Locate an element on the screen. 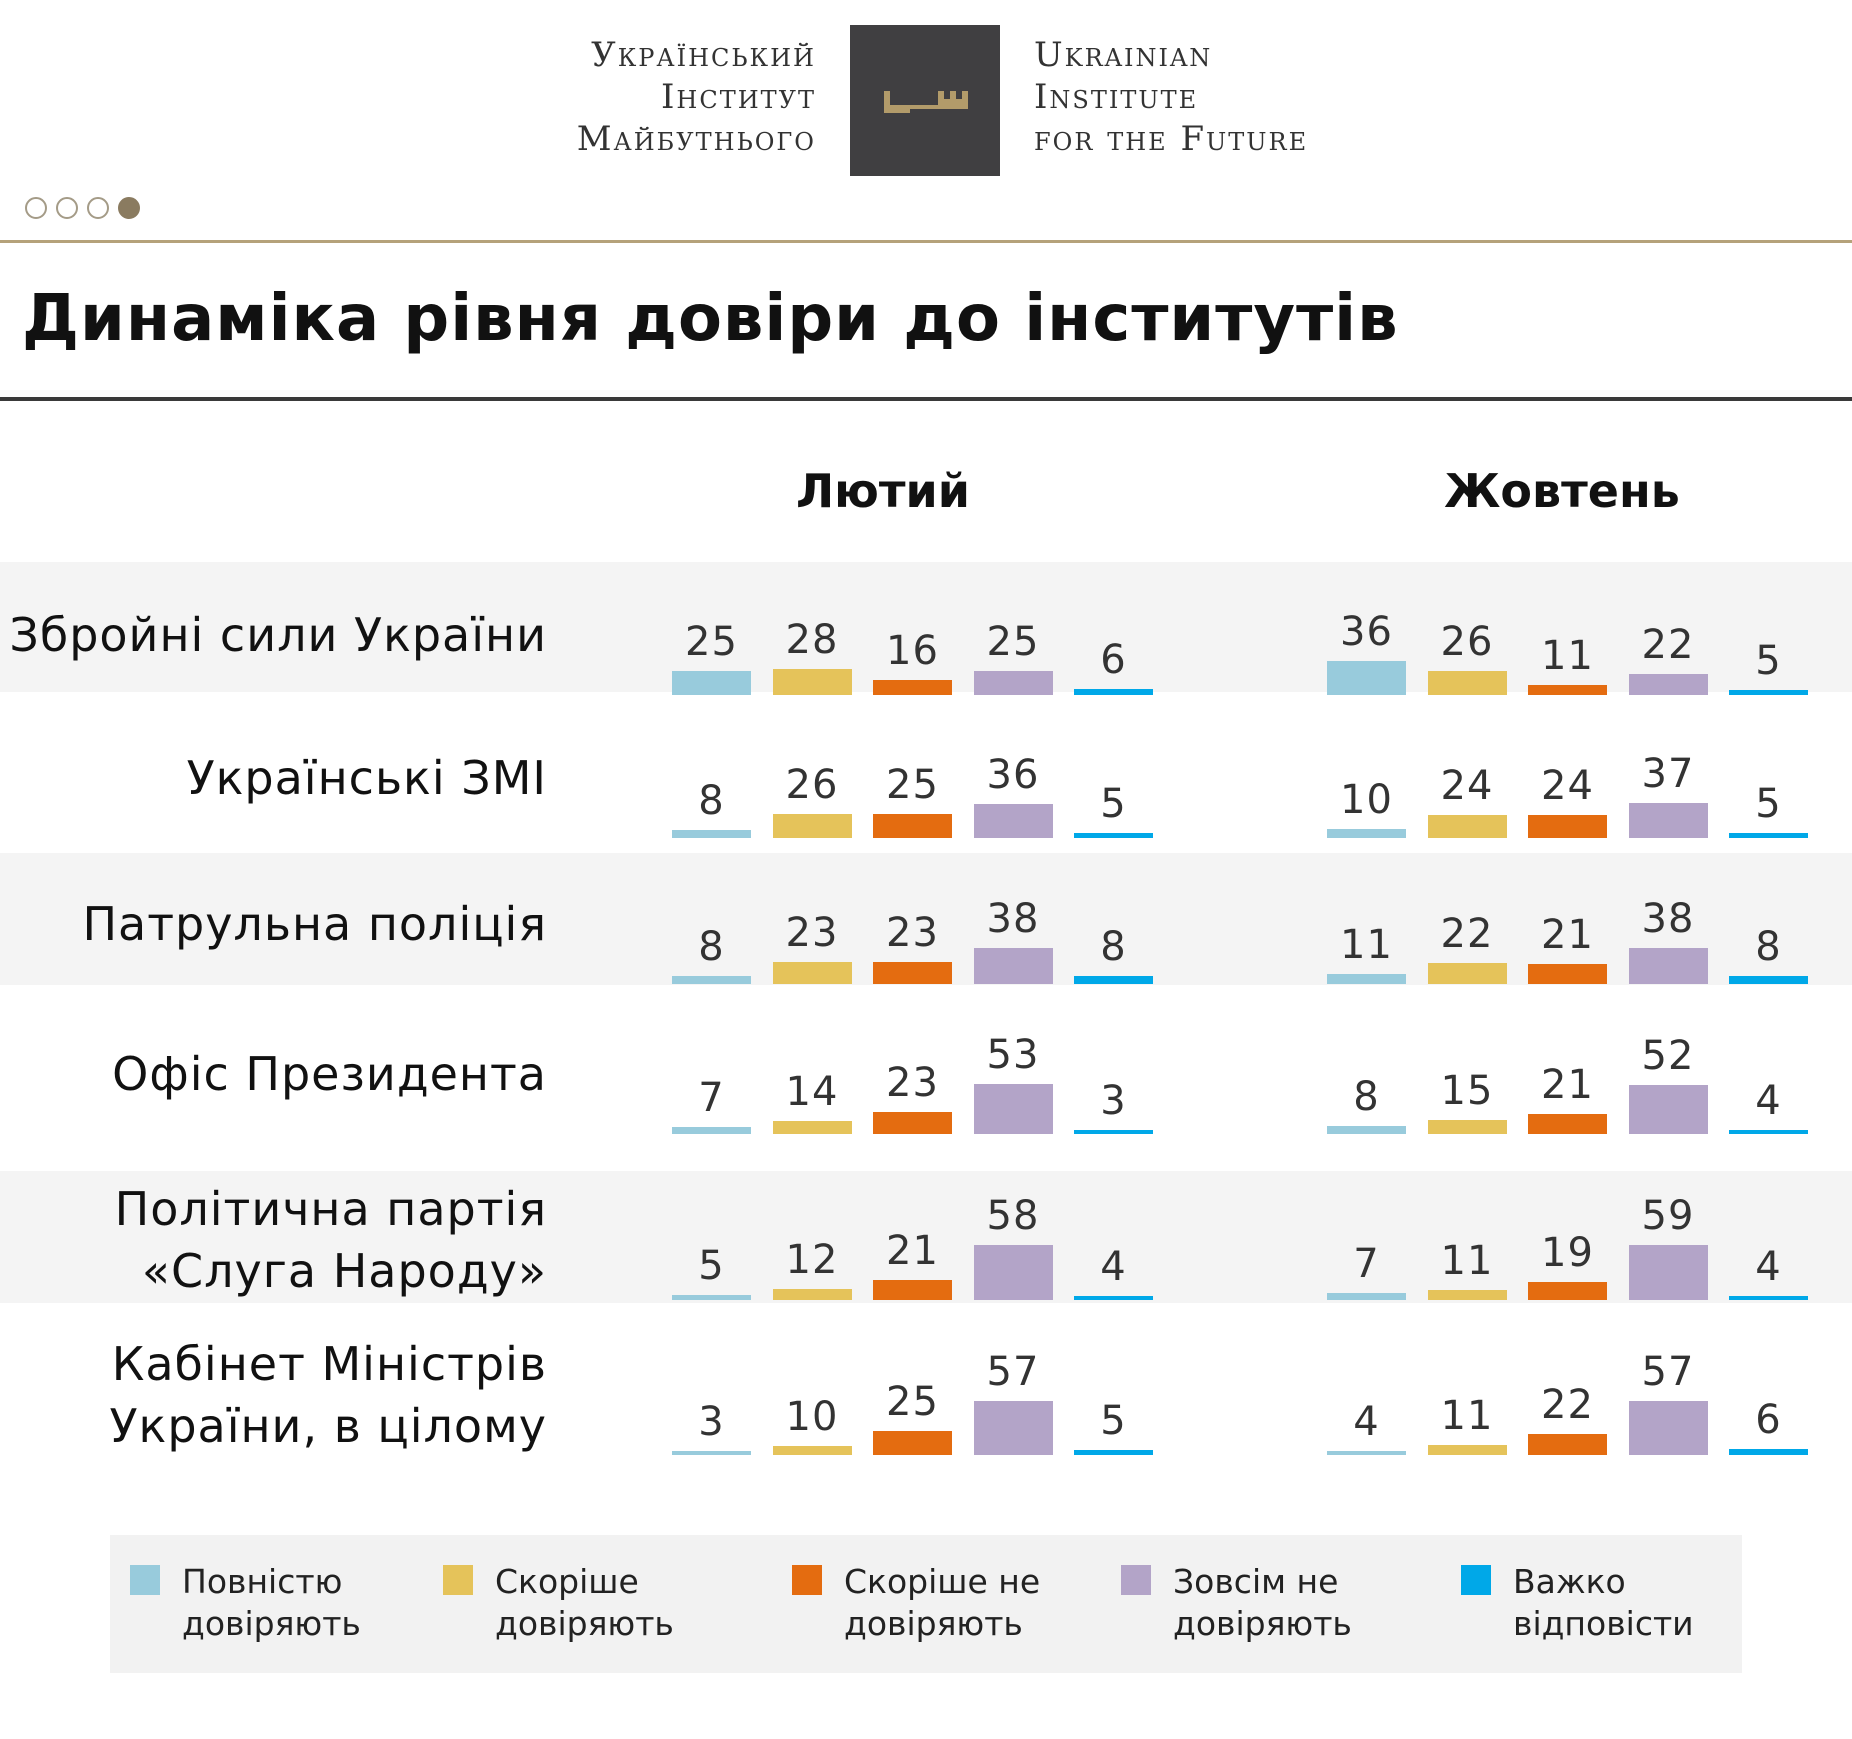 The image size is (1852, 1739). legend-label: Зовсім не довіряють is located at coordinates (1262, 1602).